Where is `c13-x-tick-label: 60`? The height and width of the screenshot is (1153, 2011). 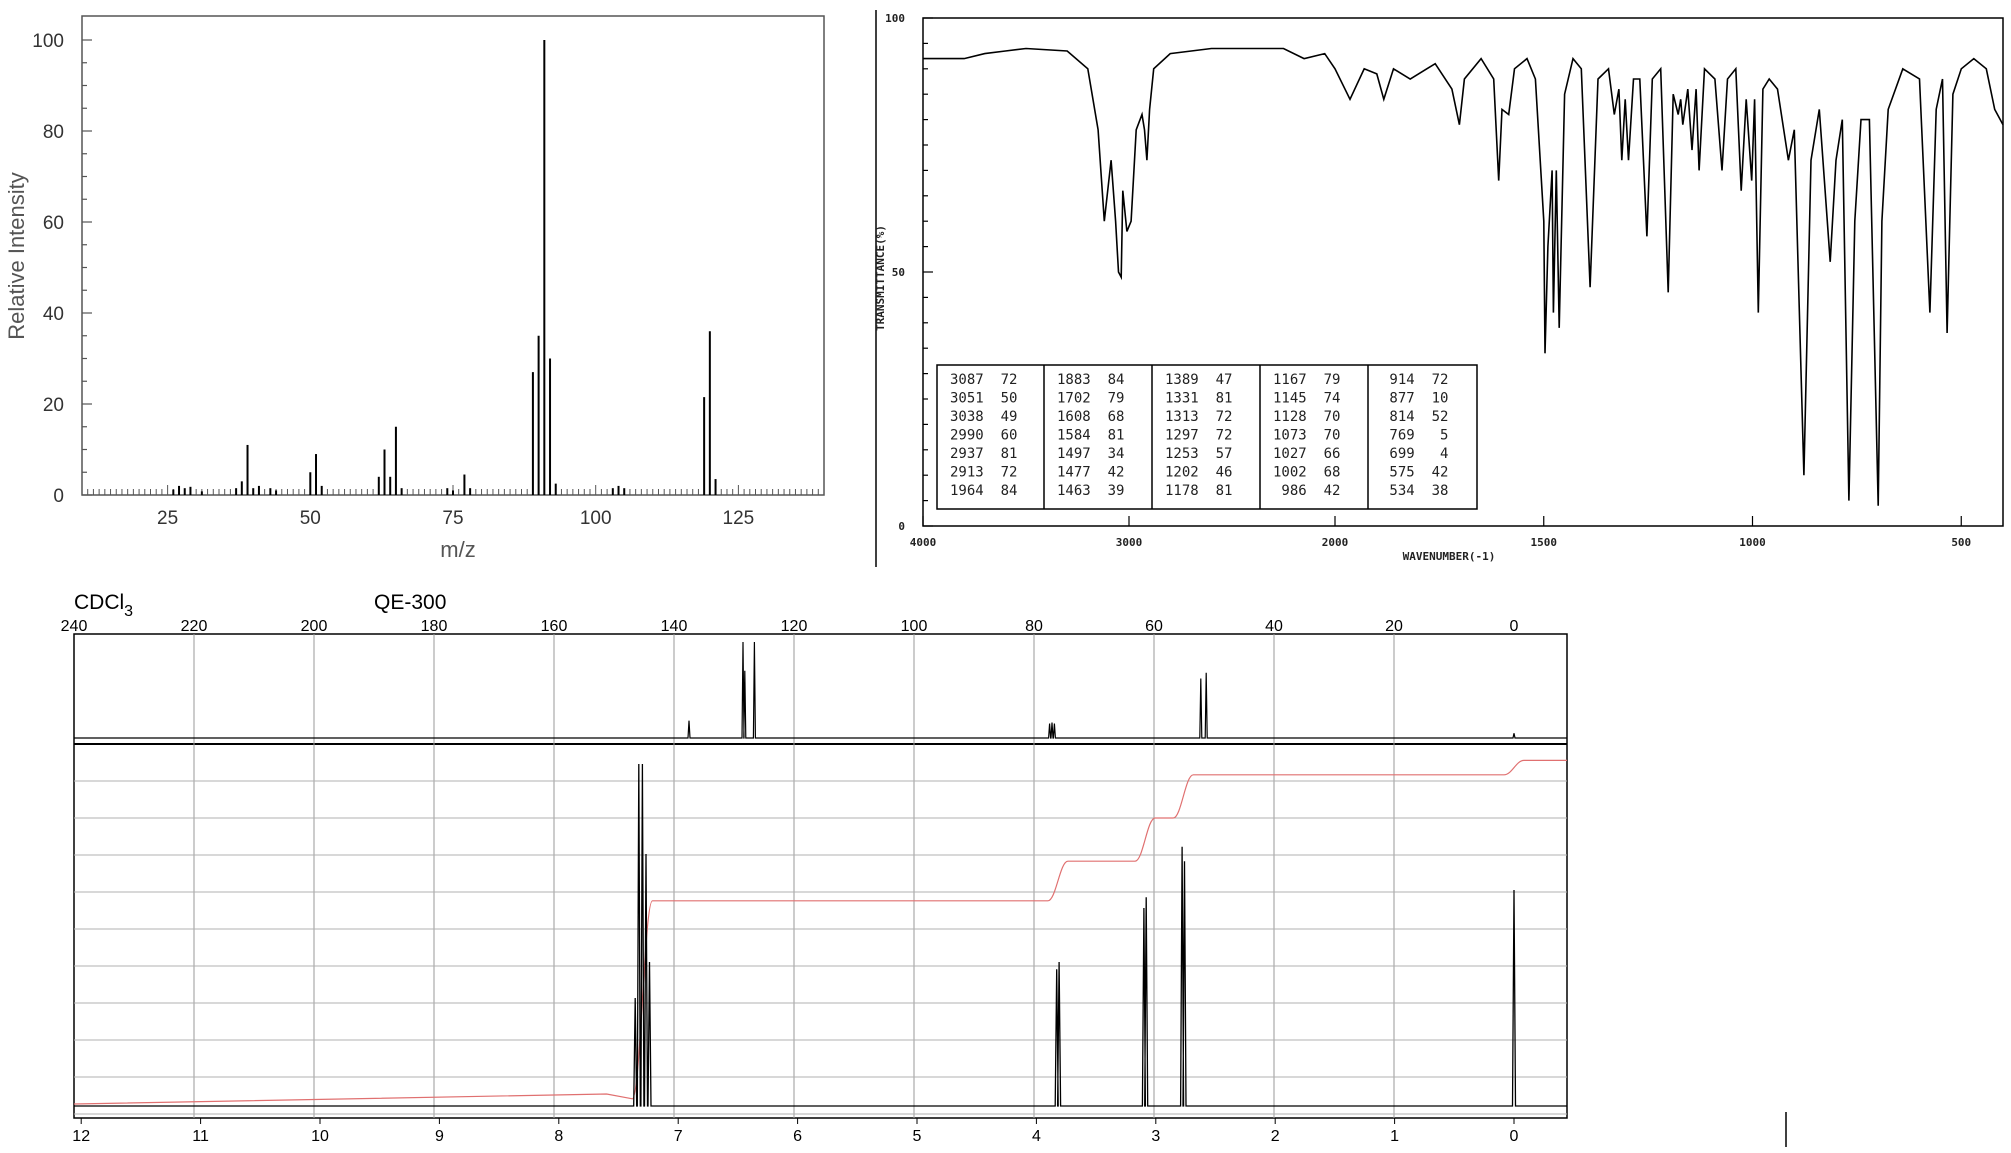
c13-x-tick-label: 60 is located at coordinates (1154, 626).